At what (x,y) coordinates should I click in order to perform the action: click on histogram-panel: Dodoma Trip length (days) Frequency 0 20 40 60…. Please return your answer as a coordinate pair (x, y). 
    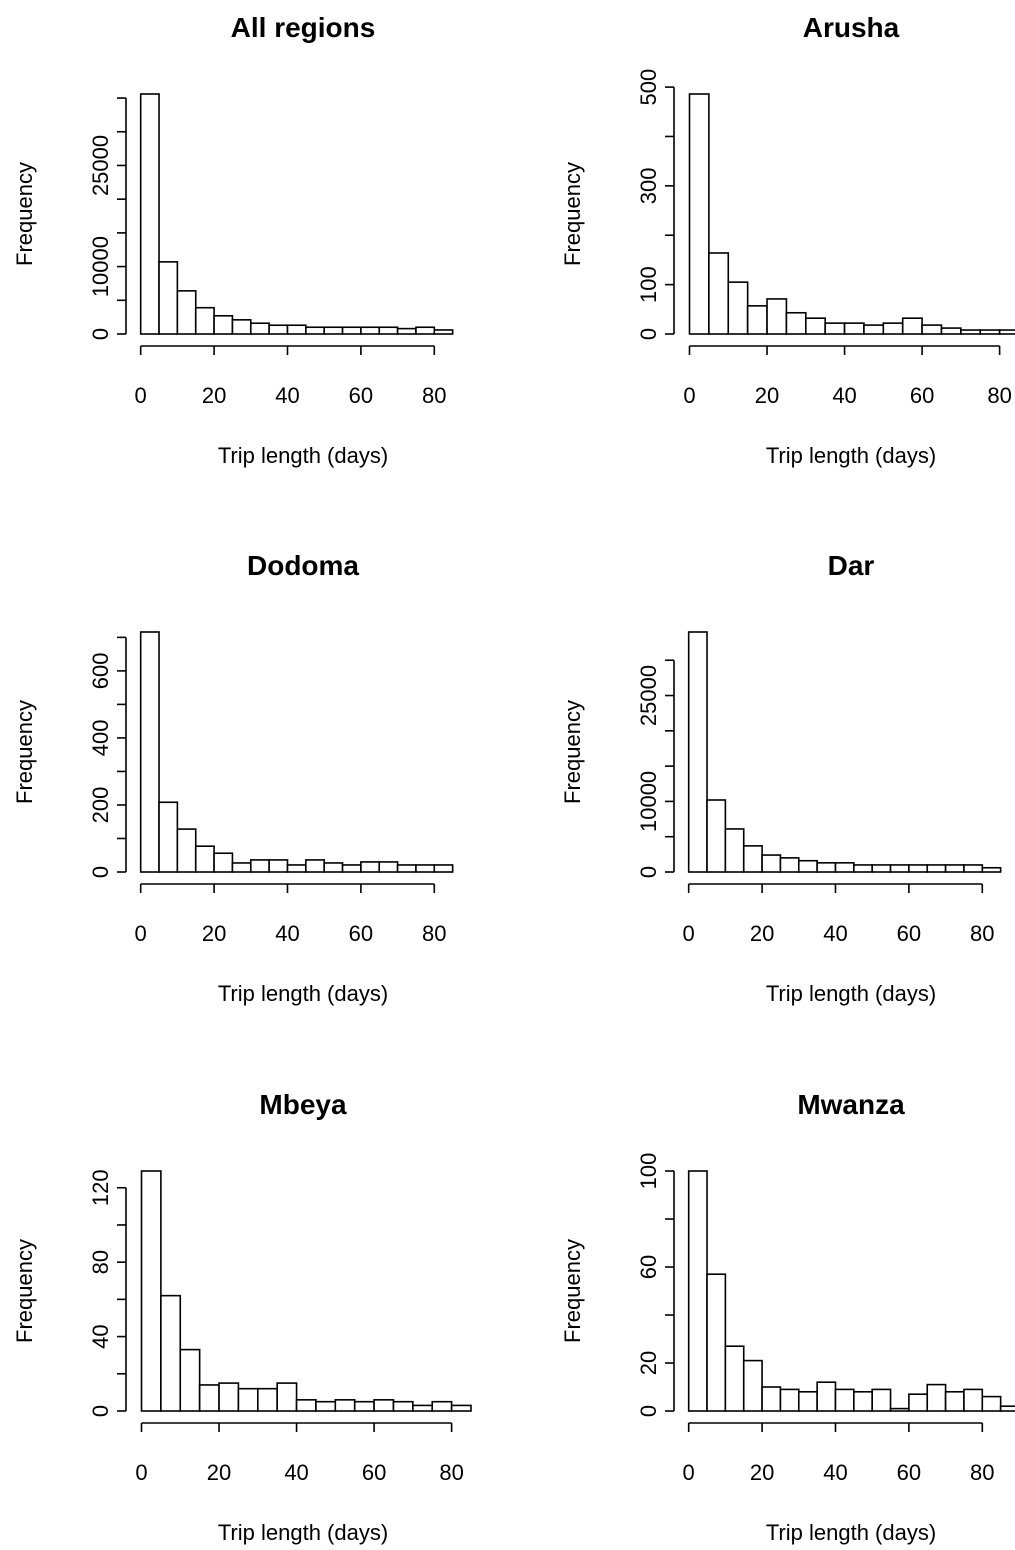
    Looking at the image, I should click on (233, 778).